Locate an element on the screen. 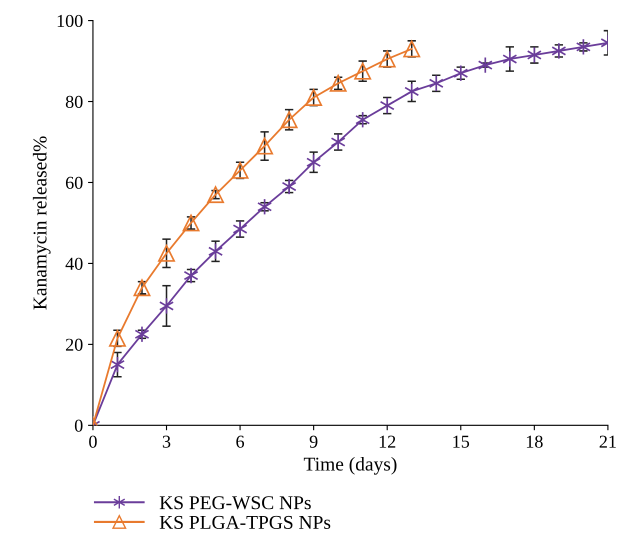 The height and width of the screenshot is (556, 628). y-tick-label: 20 is located at coordinates (74, 344).